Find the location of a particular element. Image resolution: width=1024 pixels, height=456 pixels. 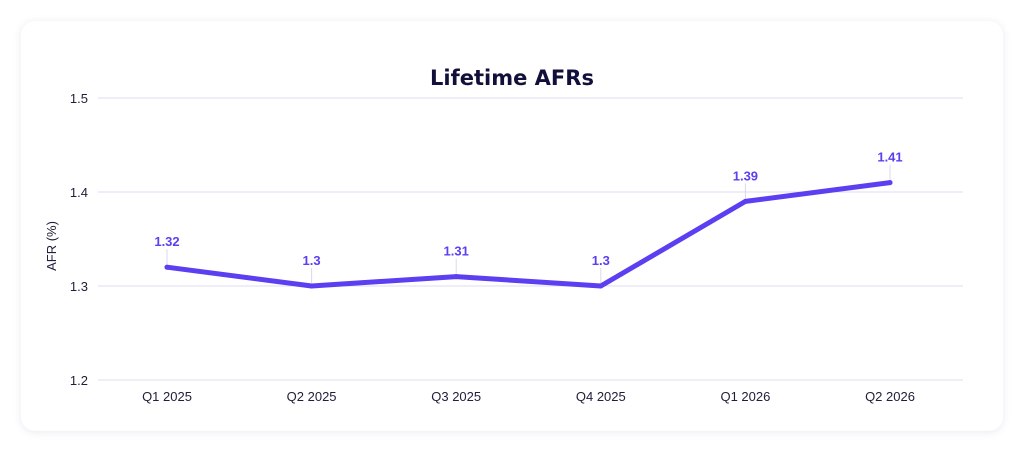

x-tick-label: Q1 2025 is located at coordinates (167, 396).